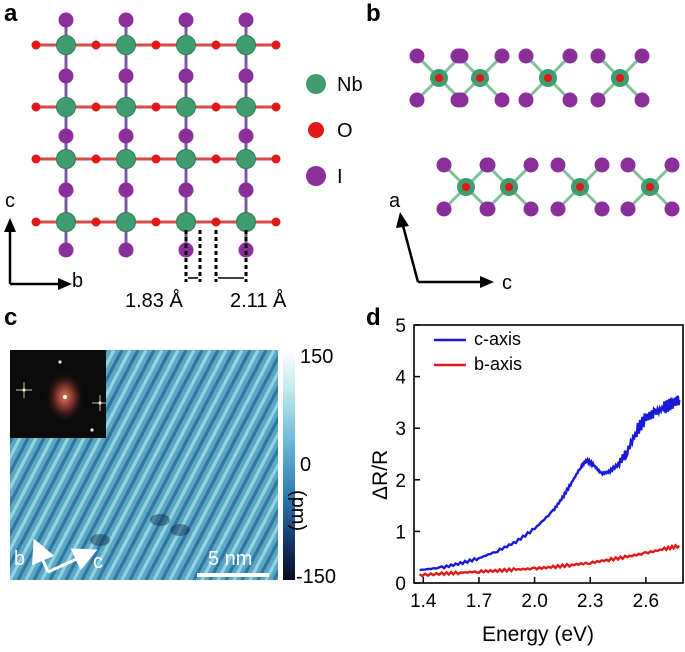 The width and height of the screenshot is (685, 652). Describe the element at coordinates (316, 577) in the screenshot. I see `colorbar-min: -150` at that location.